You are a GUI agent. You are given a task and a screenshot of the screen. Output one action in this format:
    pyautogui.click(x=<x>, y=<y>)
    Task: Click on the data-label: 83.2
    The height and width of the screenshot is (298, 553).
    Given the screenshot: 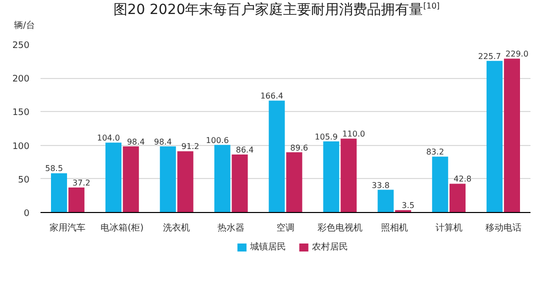 What is the action you would take?
    pyautogui.click(x=435, y=152)
    